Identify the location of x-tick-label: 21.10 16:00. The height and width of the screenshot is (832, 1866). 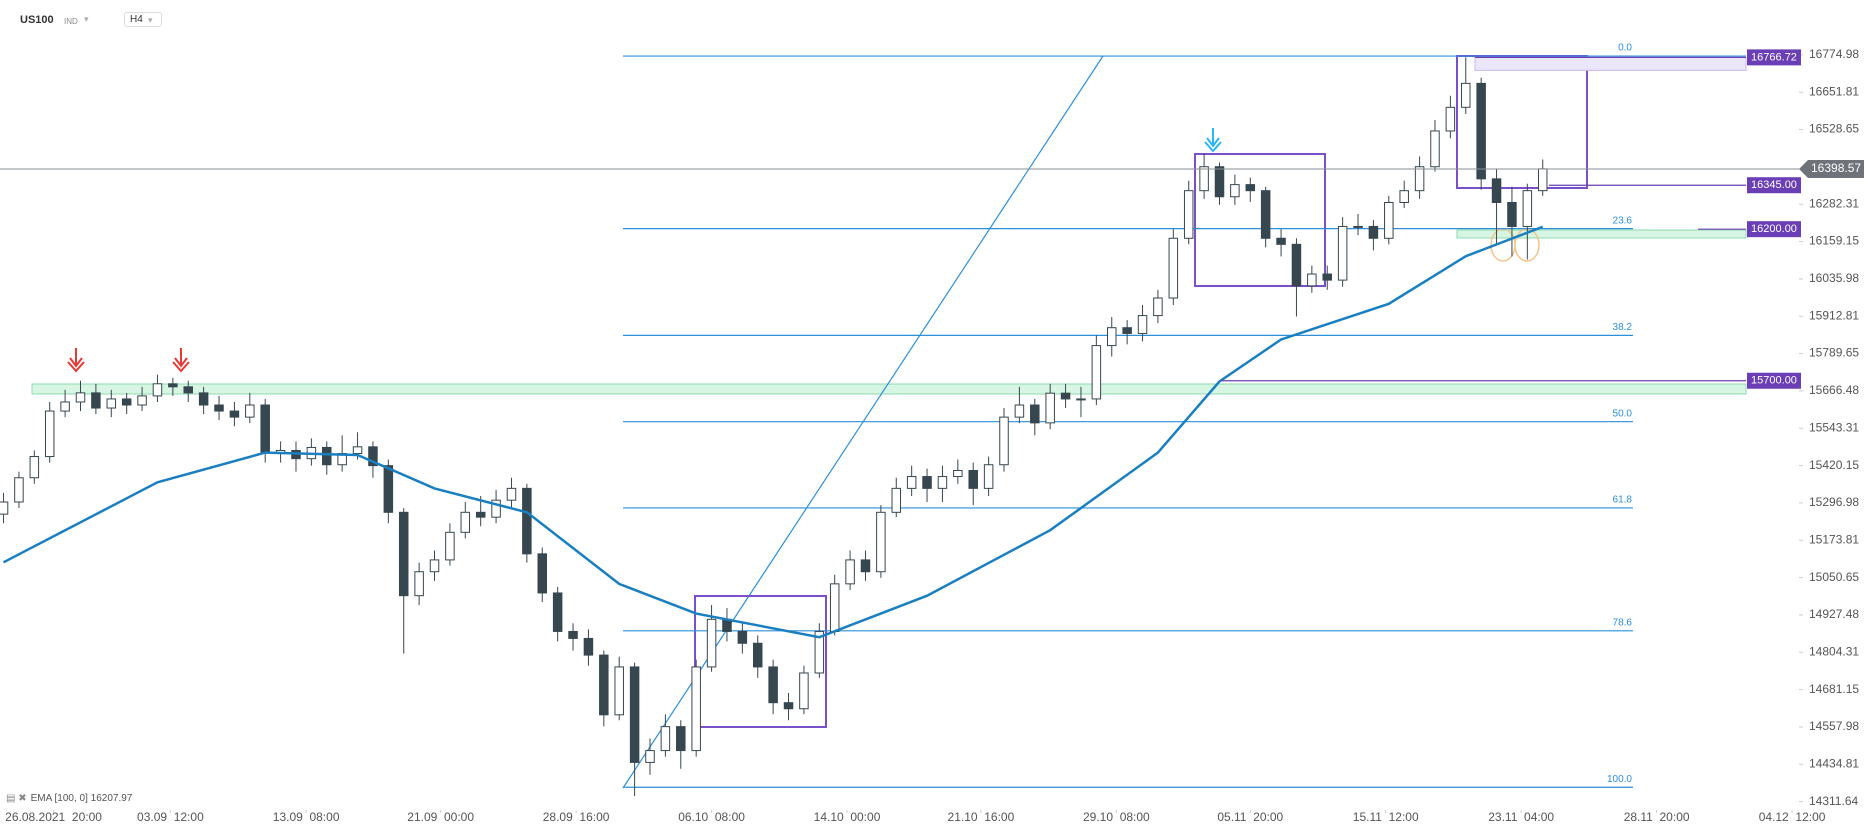
(981, 817).